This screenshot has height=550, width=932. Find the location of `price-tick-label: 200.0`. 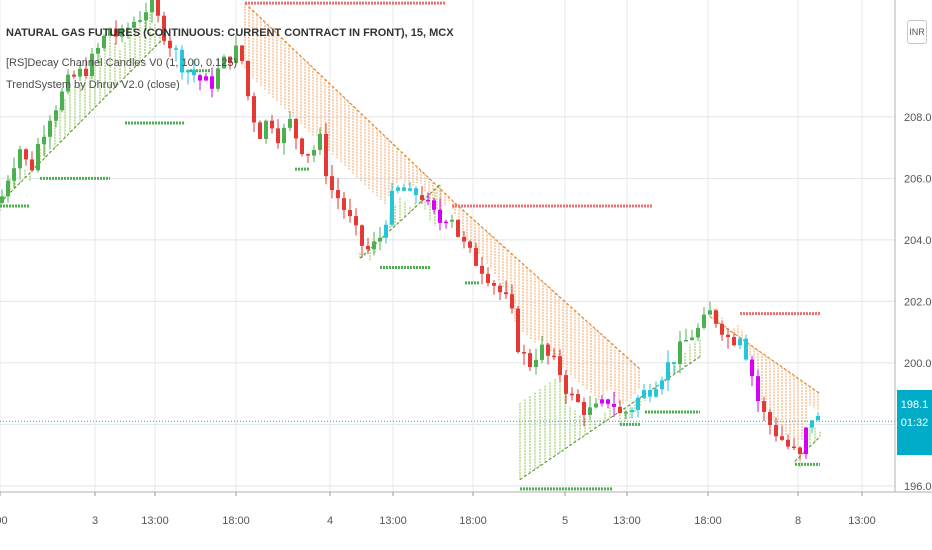

price-tick-label: 200.0 is located at coordinates (918, 364).